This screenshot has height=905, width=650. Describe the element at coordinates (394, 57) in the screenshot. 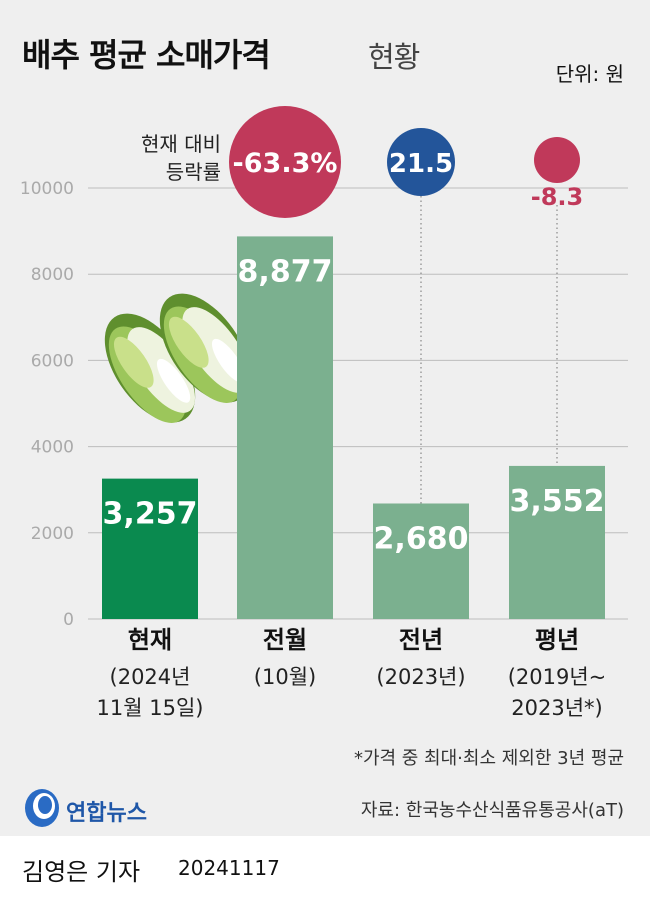

I see `chart-subtitle: 현황` at that location.